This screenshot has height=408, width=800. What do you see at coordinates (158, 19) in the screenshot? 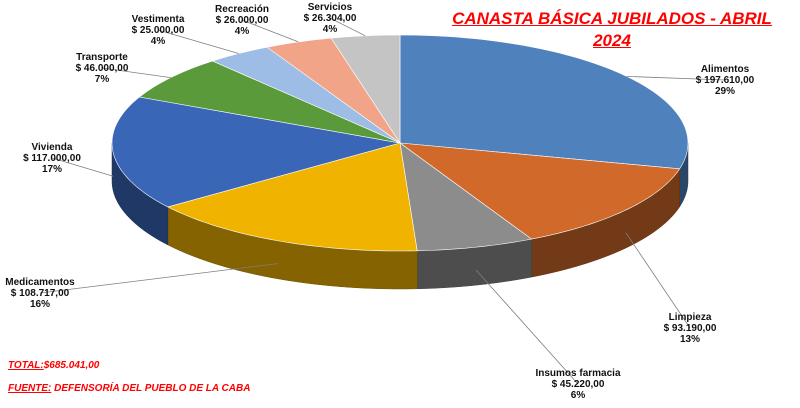
I see `slice-label-name: Vestimenta` at bounding box center [158, 19].